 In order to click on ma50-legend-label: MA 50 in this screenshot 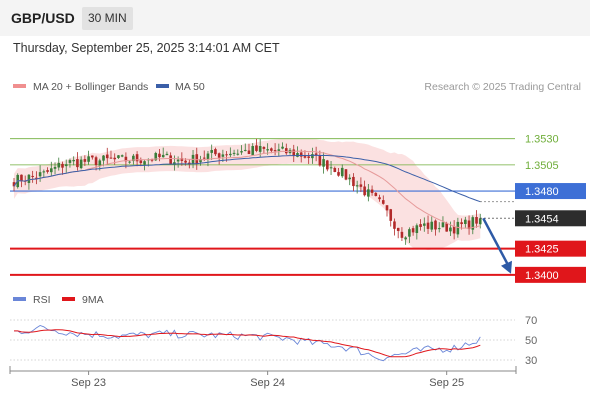, I will do `click(190, 87)`.